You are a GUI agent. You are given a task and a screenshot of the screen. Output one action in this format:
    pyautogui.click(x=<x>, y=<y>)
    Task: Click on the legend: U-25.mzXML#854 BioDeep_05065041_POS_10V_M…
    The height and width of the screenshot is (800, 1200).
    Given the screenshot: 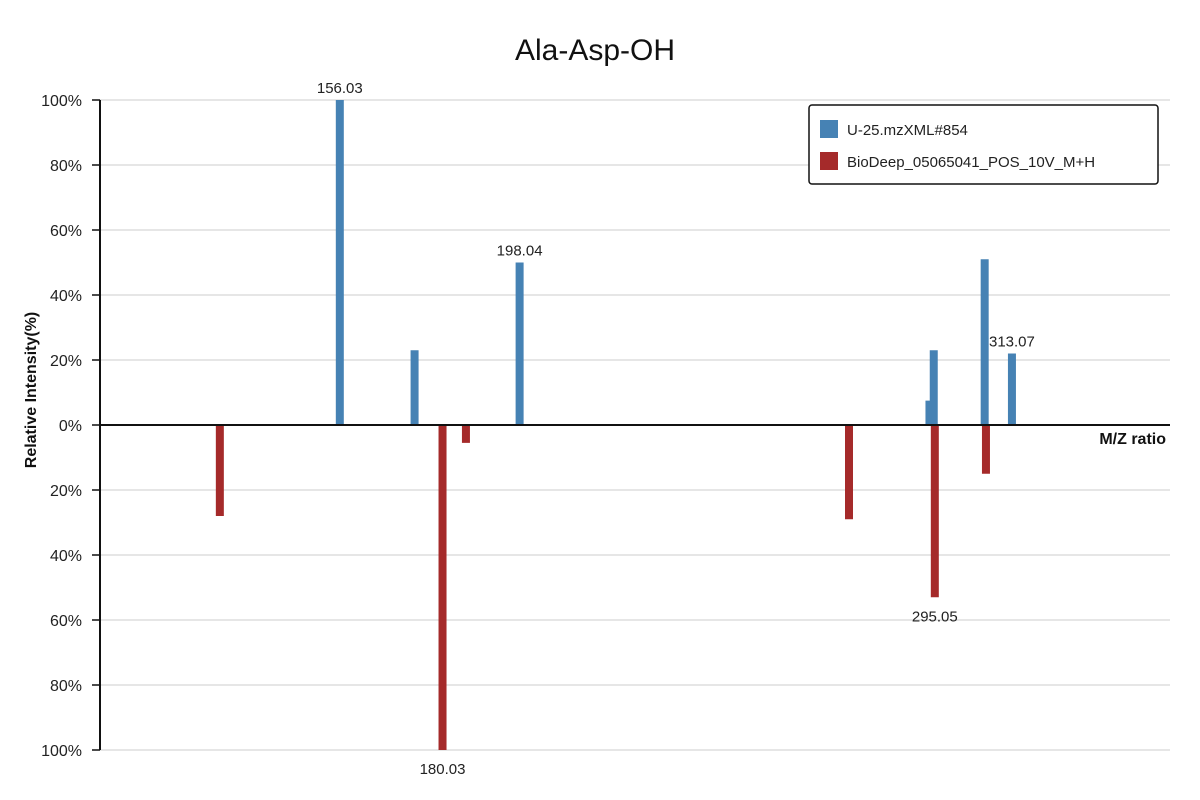 What is the action you would take?
    pyautogui.click(x=983, y=144)
    